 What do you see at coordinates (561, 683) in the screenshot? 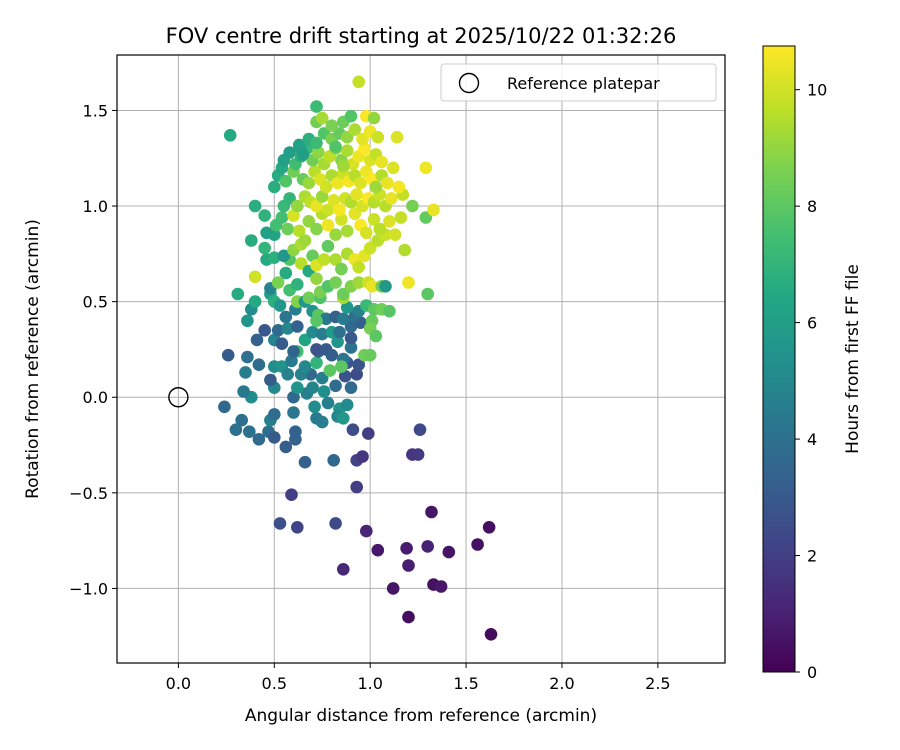
I see `x-tick-label: 2.0` at bounding box center [561, 683].